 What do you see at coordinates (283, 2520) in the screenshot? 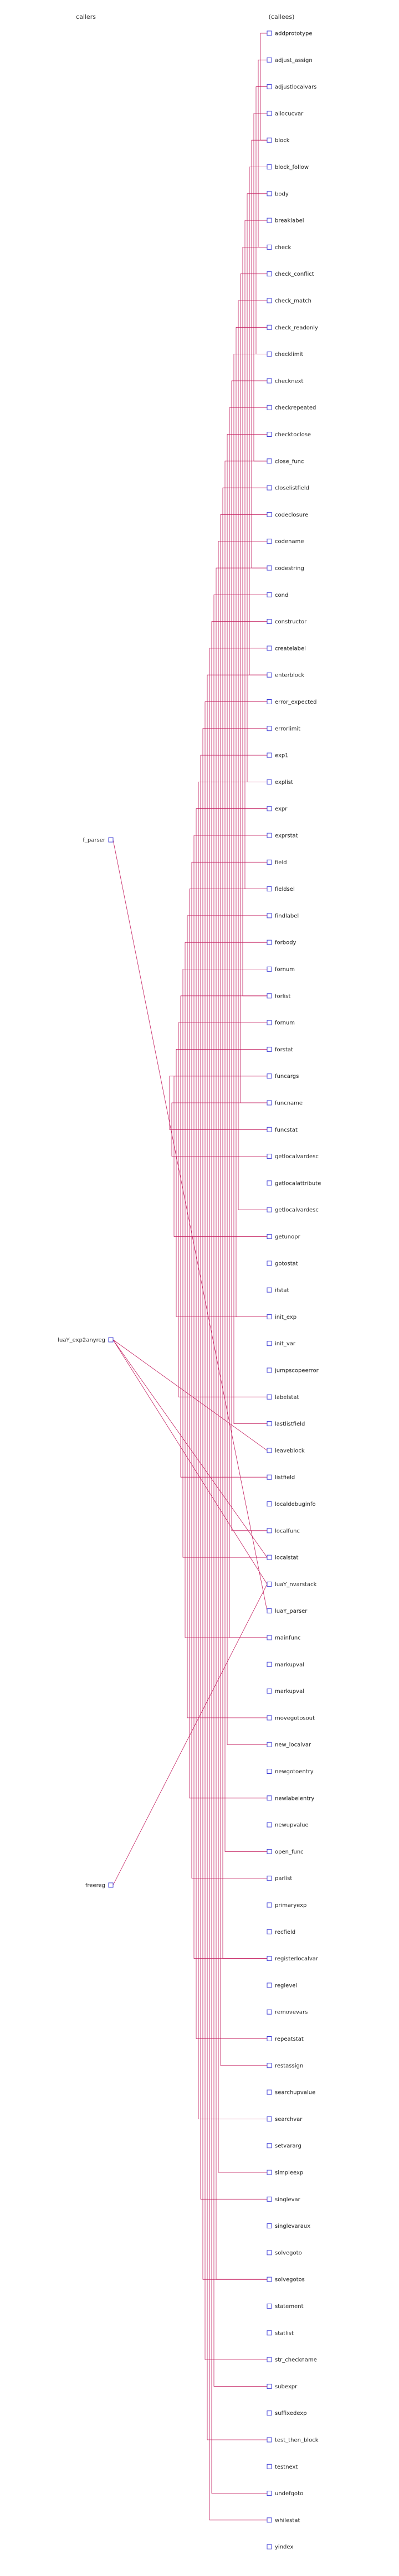
I see `callee-node: whilestat` at bounding box center [283, 2520].